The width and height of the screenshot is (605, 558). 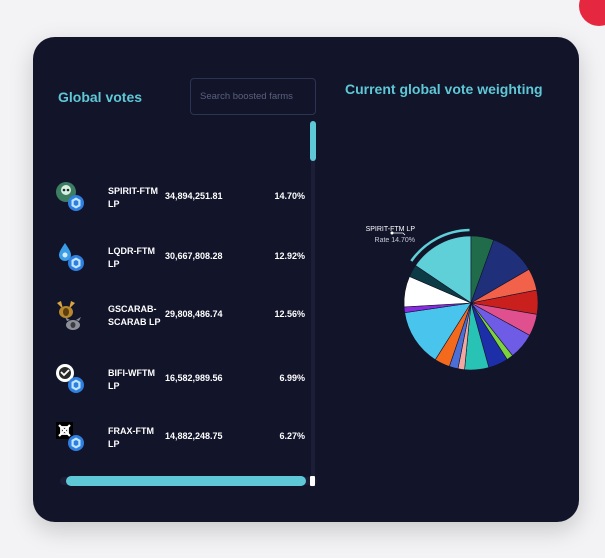 What do you see at coordinates (185, 262) in the screenshot?
I see `farm-row-lqdr-ftm: LQDR-FTM LP 30,667,808.28 12.92%` at bounding box center [185, 262].